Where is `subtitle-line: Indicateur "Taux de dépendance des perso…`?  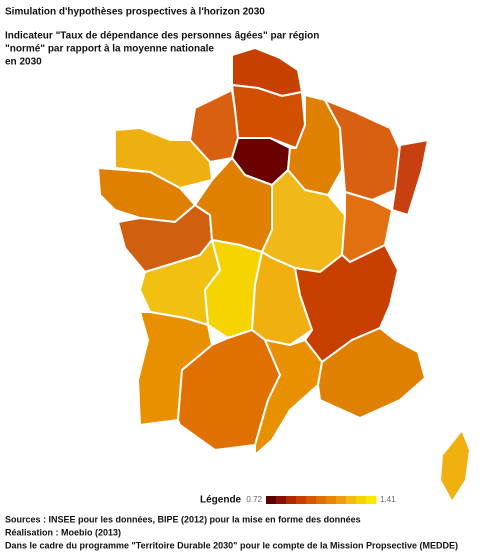
subtitle-line: Indicateur "Taux de dépendance des perso… is located at coordinates (162, 36).